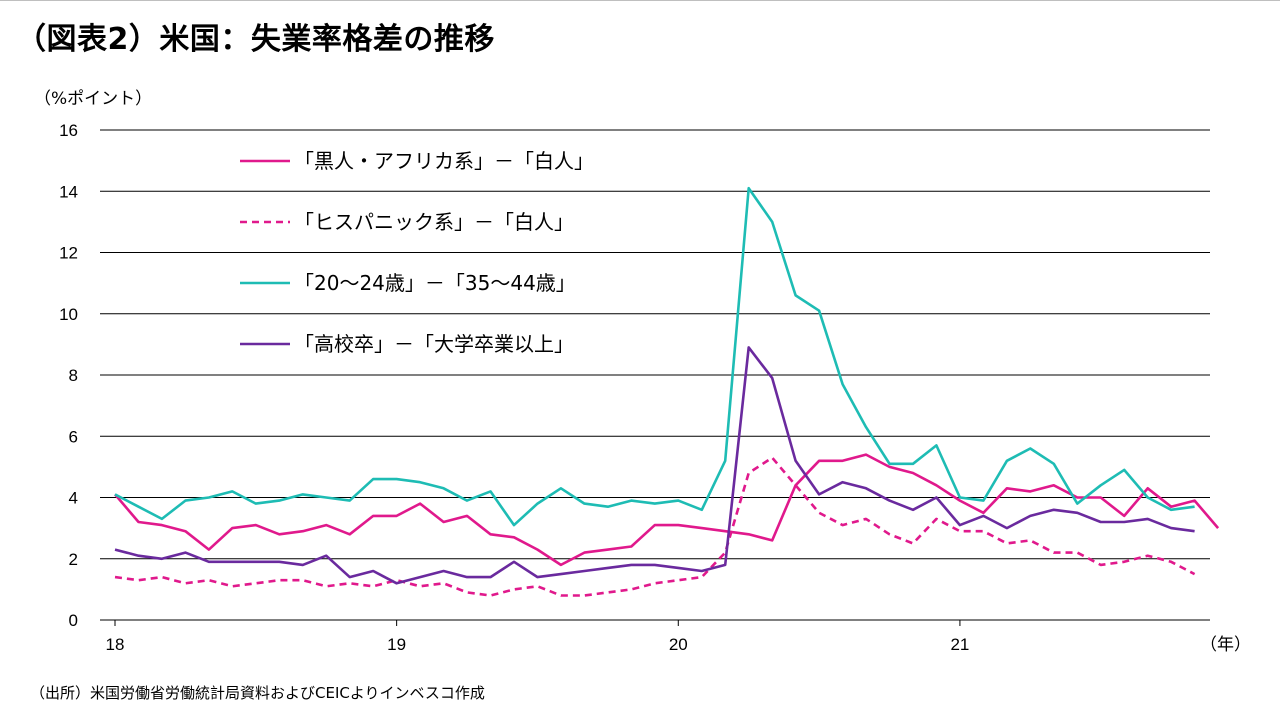 Image resolution: width=1280 pixels, height=720 pixels. Describe the element at coordinates (396, 644) in the screenshot. I see `x-tick-label: 19` at that location.